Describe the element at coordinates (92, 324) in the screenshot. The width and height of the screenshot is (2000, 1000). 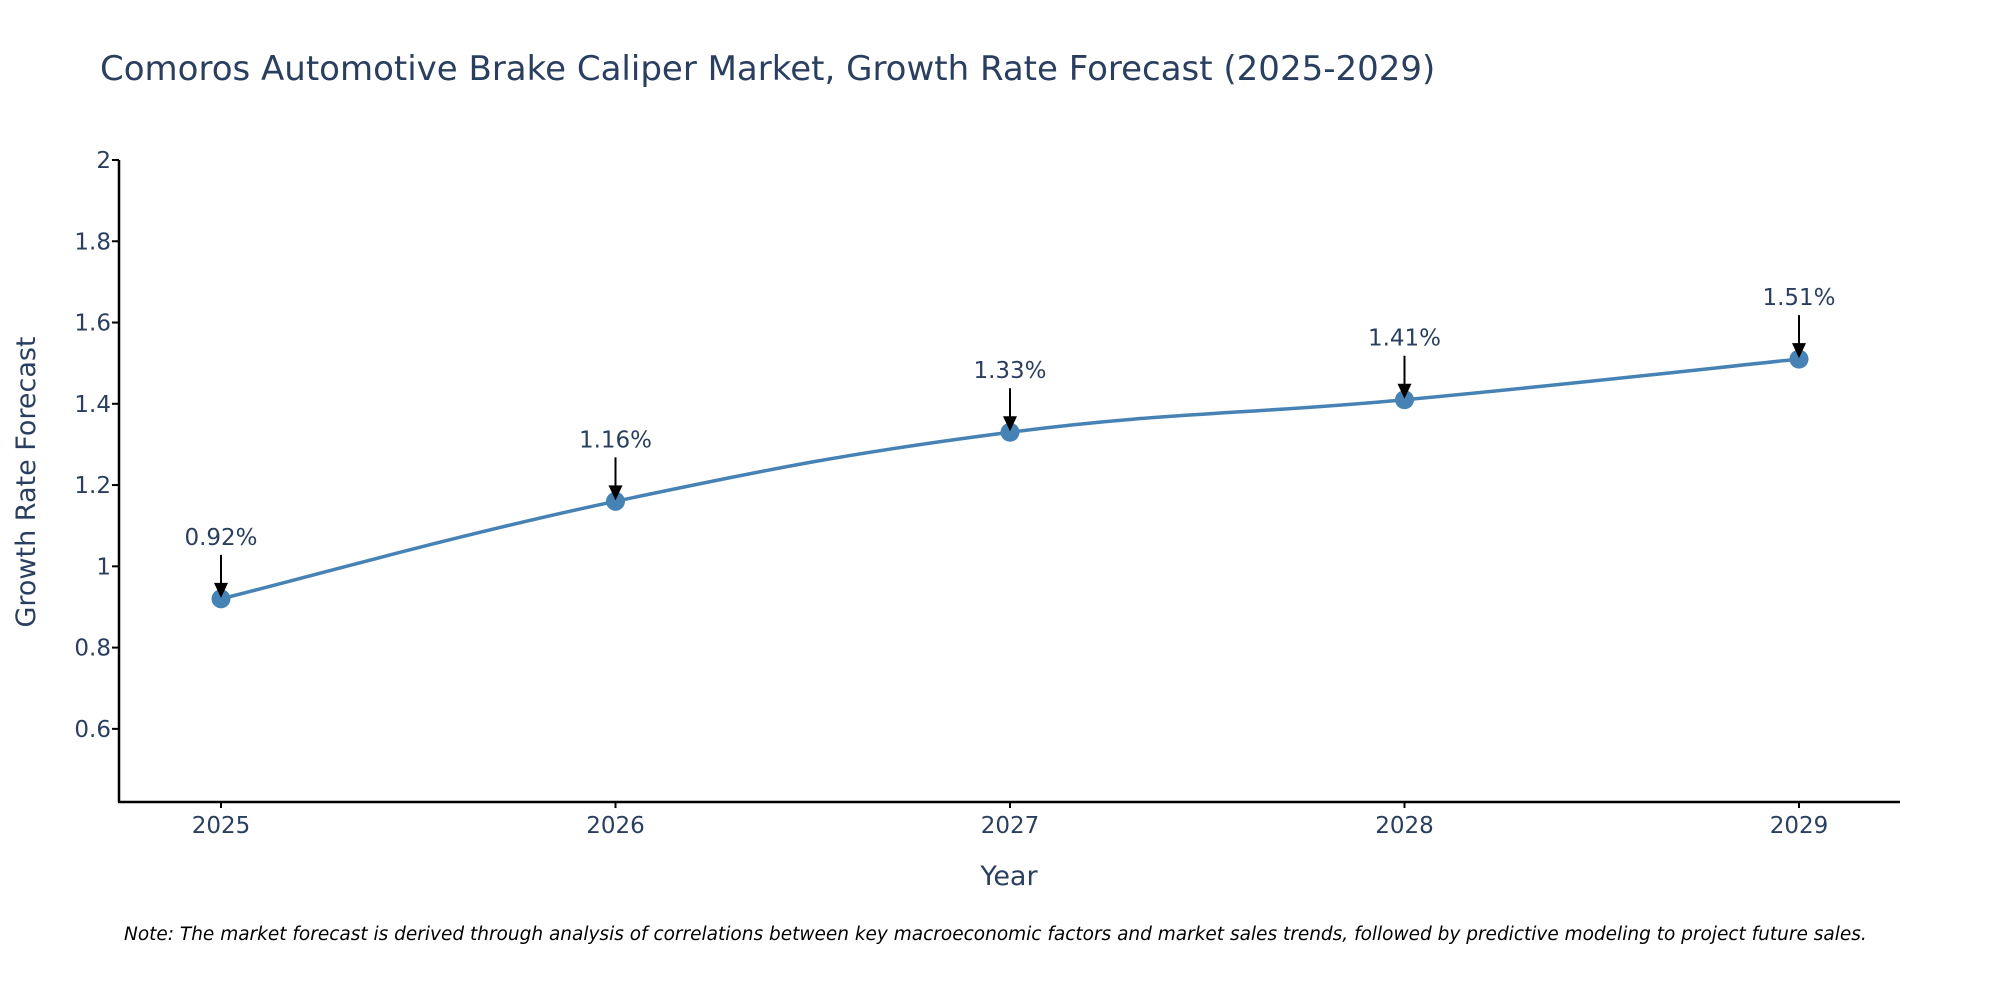
I see `y-tick-label: 1.6` at that location.